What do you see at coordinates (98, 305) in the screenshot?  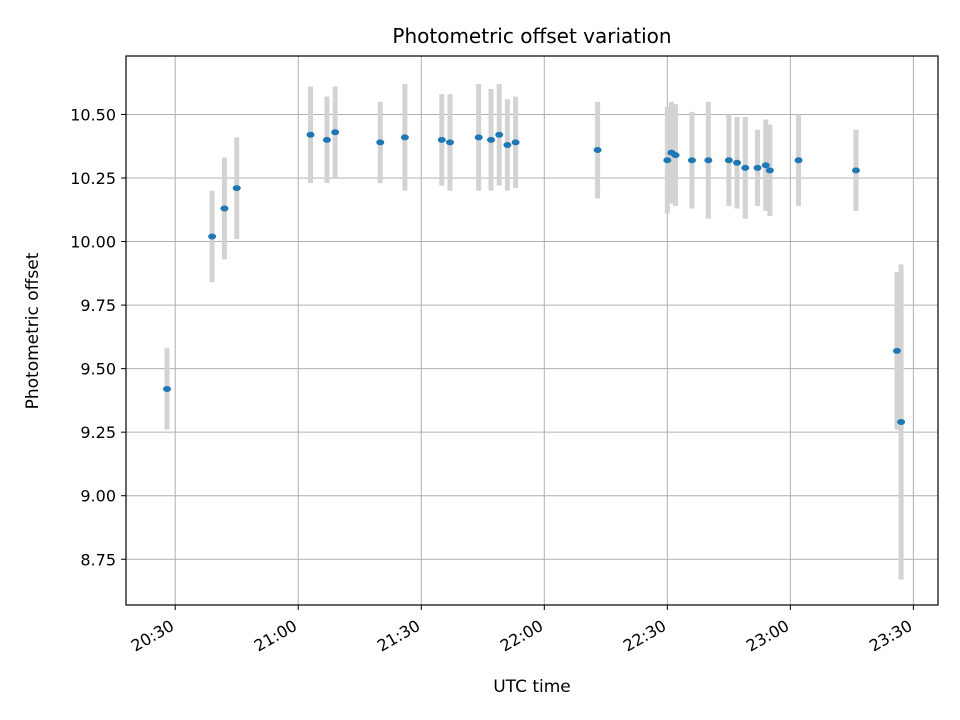 I see `y-tick-label: 9.75` at bounding box center [98, 305].